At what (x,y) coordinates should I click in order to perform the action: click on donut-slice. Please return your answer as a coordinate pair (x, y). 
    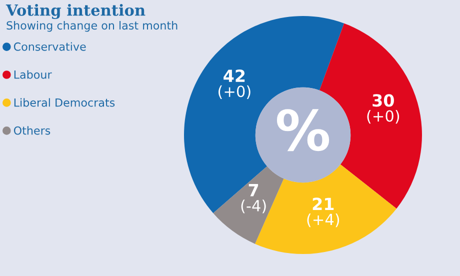
    Looking at the image, I should click on (248, 205).